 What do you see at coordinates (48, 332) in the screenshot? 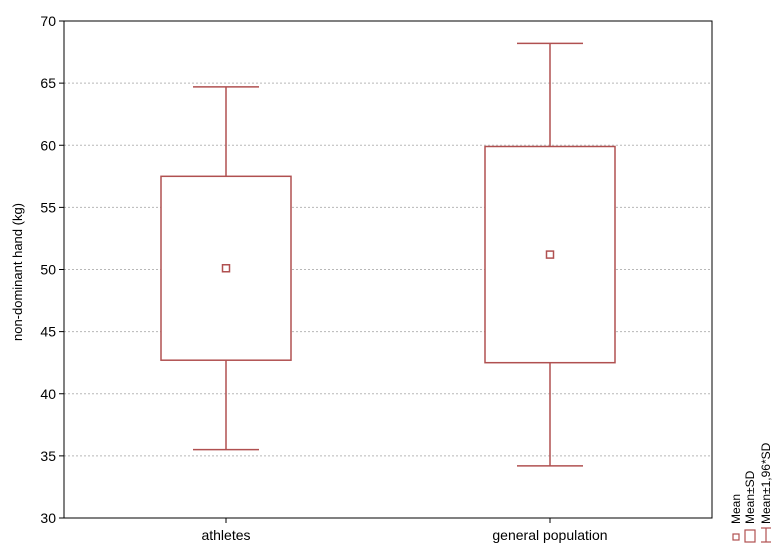
I see `y-tick-label: 45` at bounding box center [48, 332].